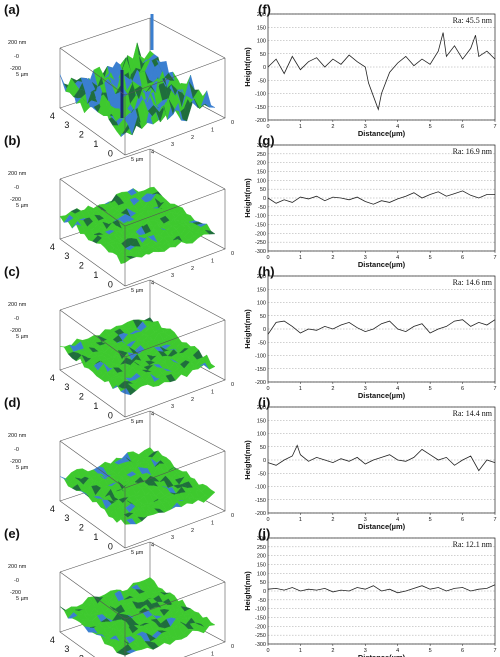 The width and height of the screenshot is (500, 657). Describe the element at coordinates (110, 415) in the screenshot. I see `left-axis-tick: 0` at that location.